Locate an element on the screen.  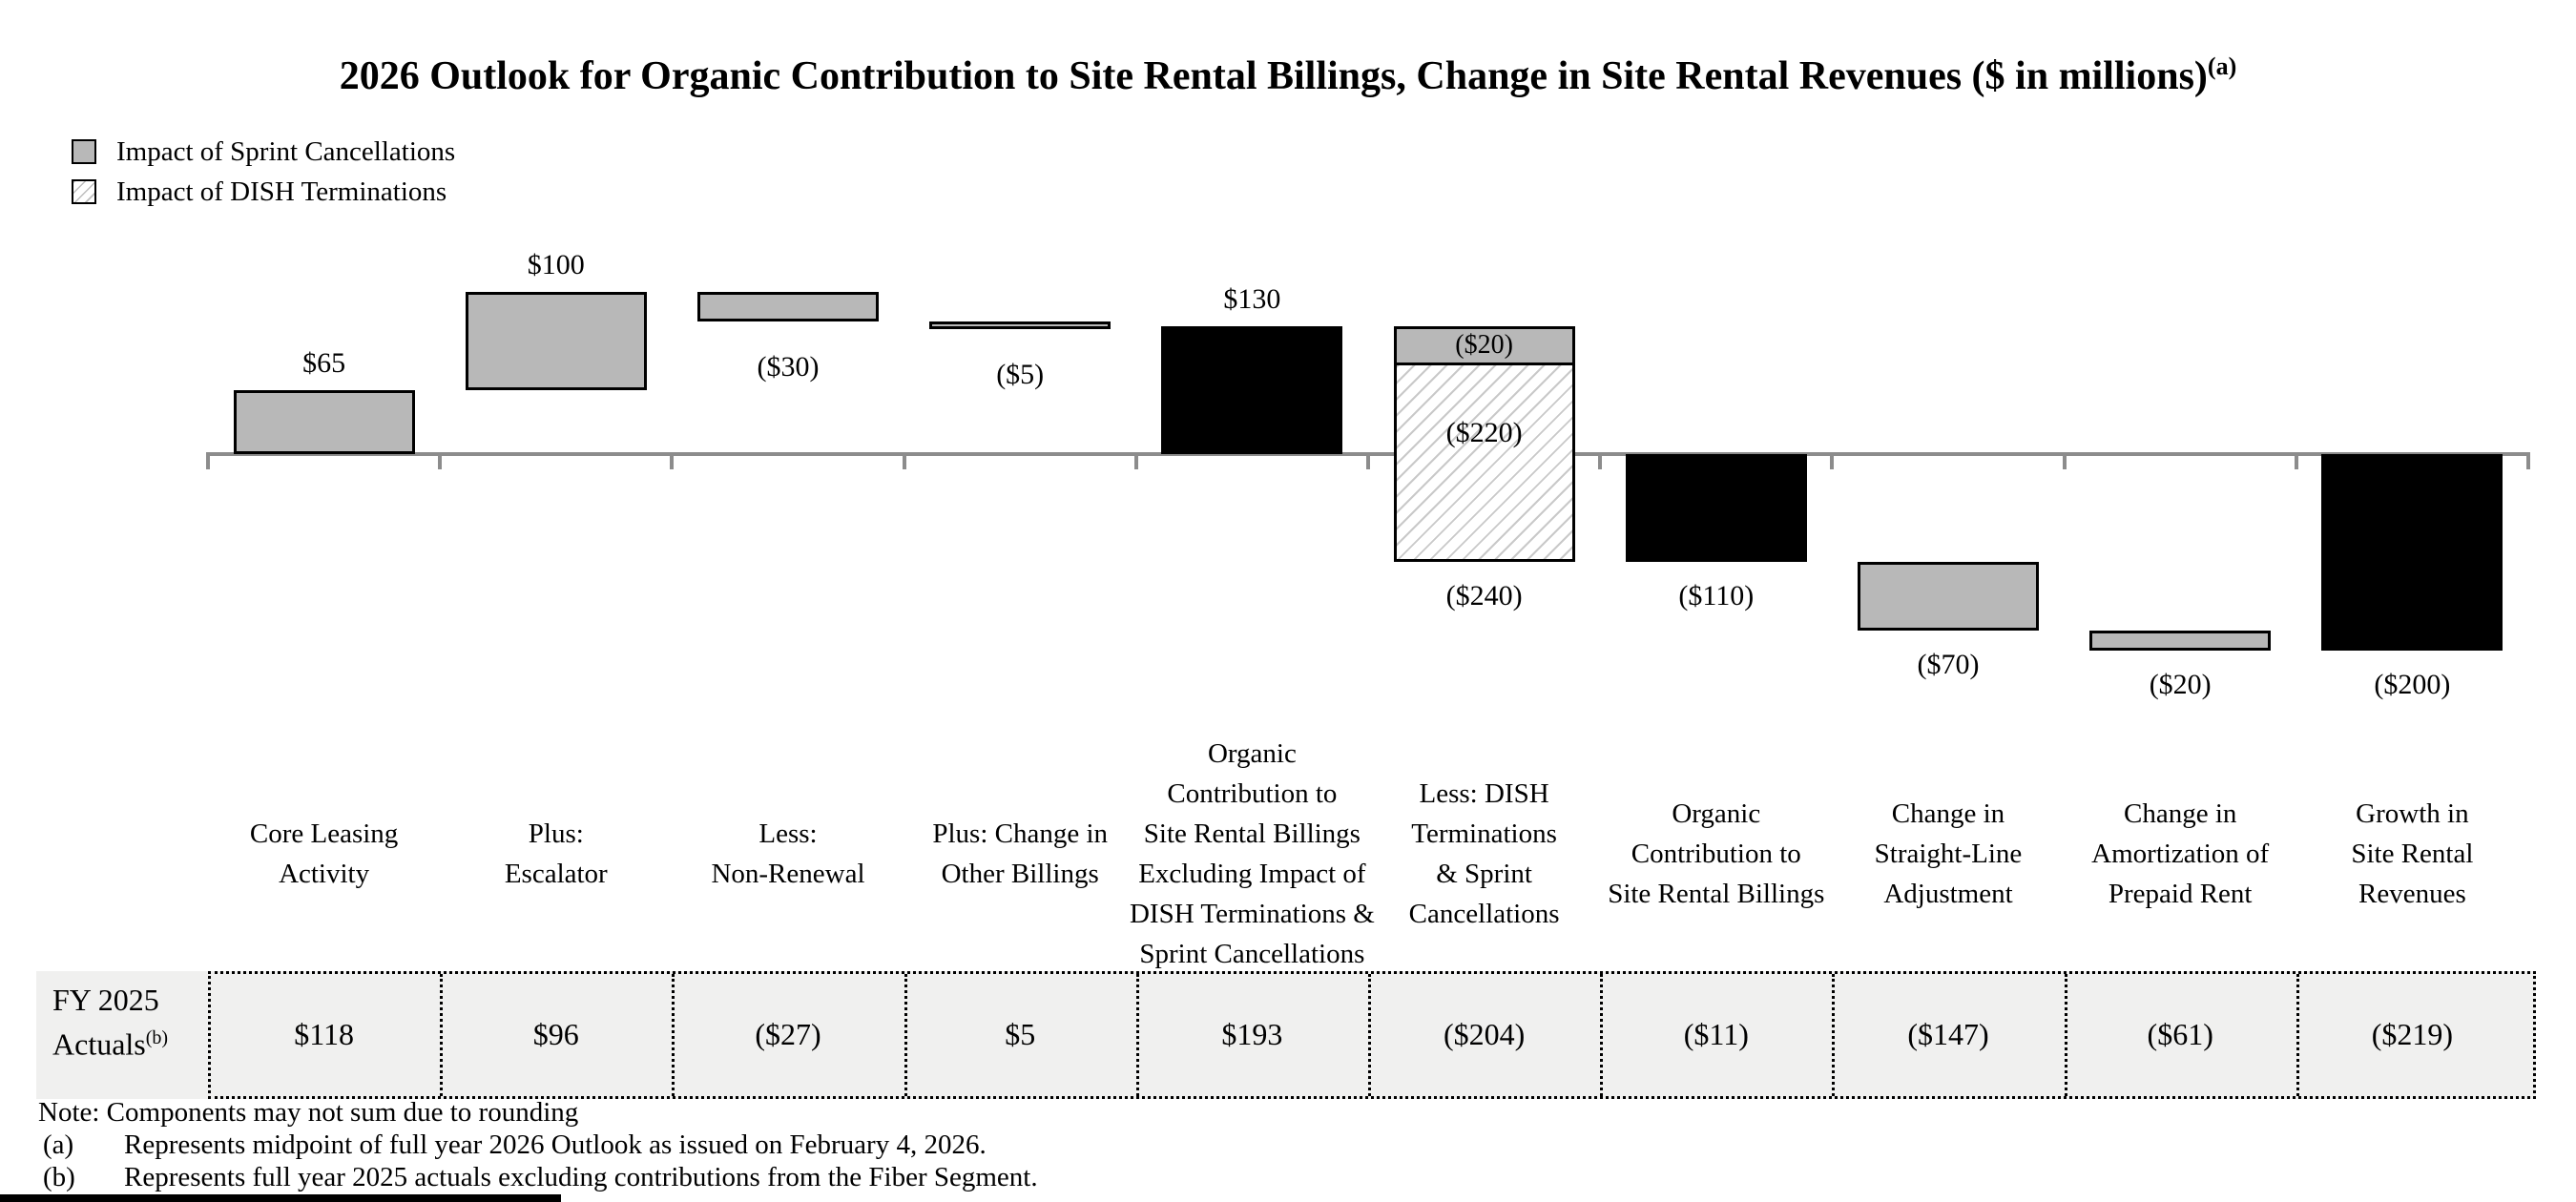
category-label-line: Site Rental is located at coordinates (2412, 854).